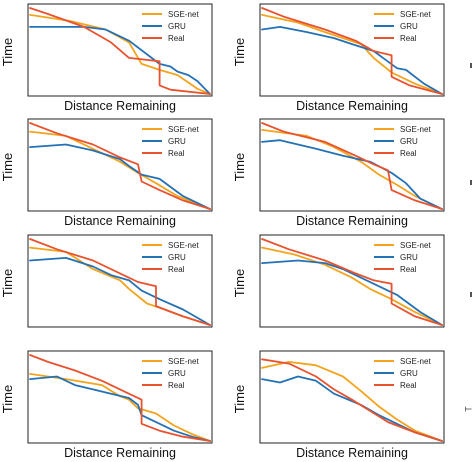  I want to click on chart-svg-6: SGE-net GRU Real Time, so click(338, 281).